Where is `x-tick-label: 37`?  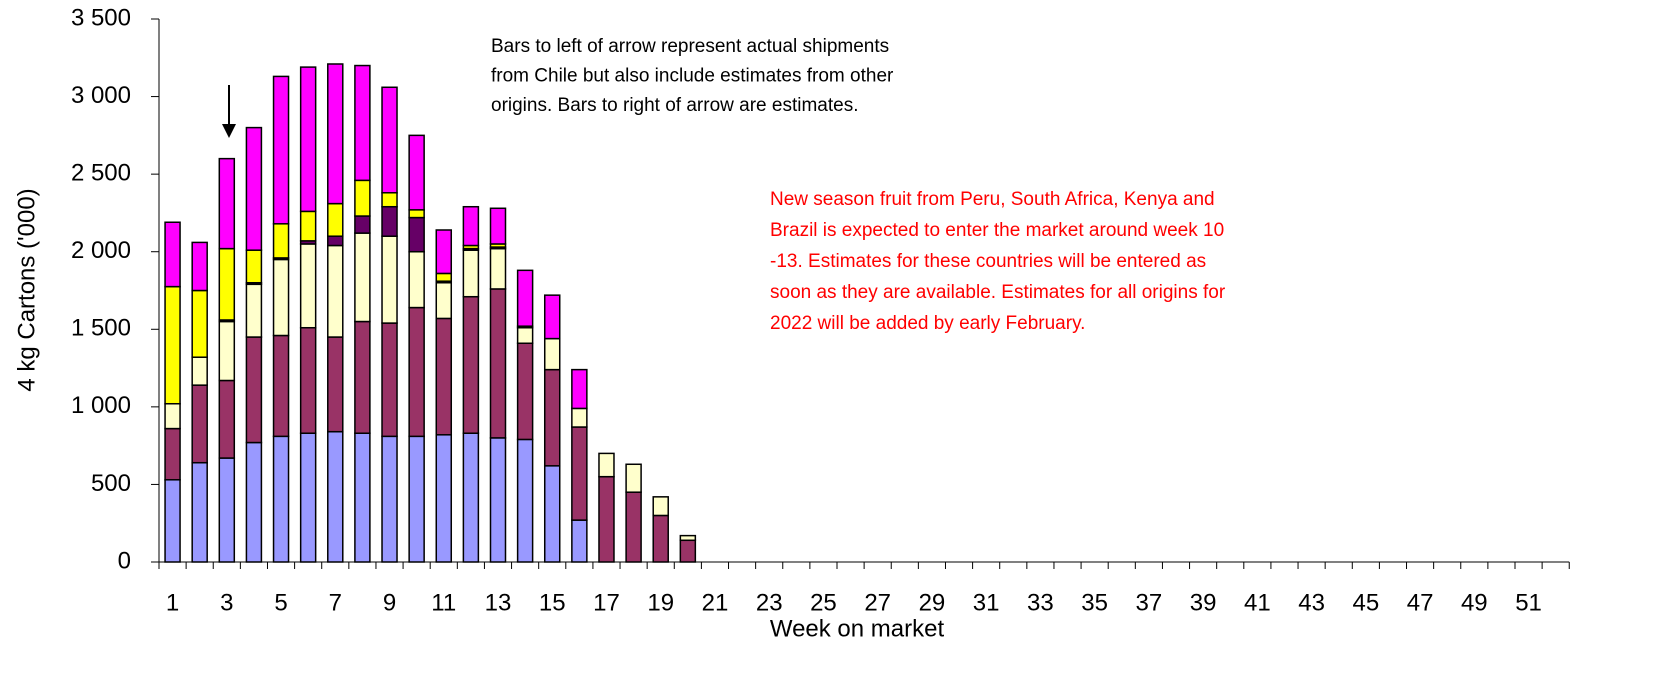
x-tick-label: 37 is located at coordinates (1149, 602).